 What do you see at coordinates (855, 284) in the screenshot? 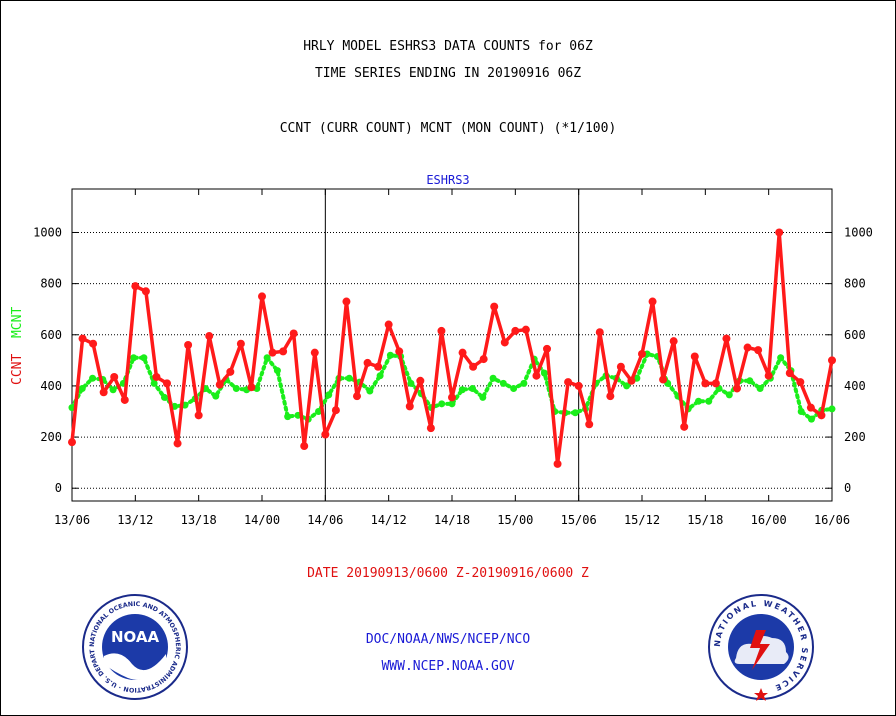
I see `y-tick-label-right: 800` at bounding box center [855, 284].